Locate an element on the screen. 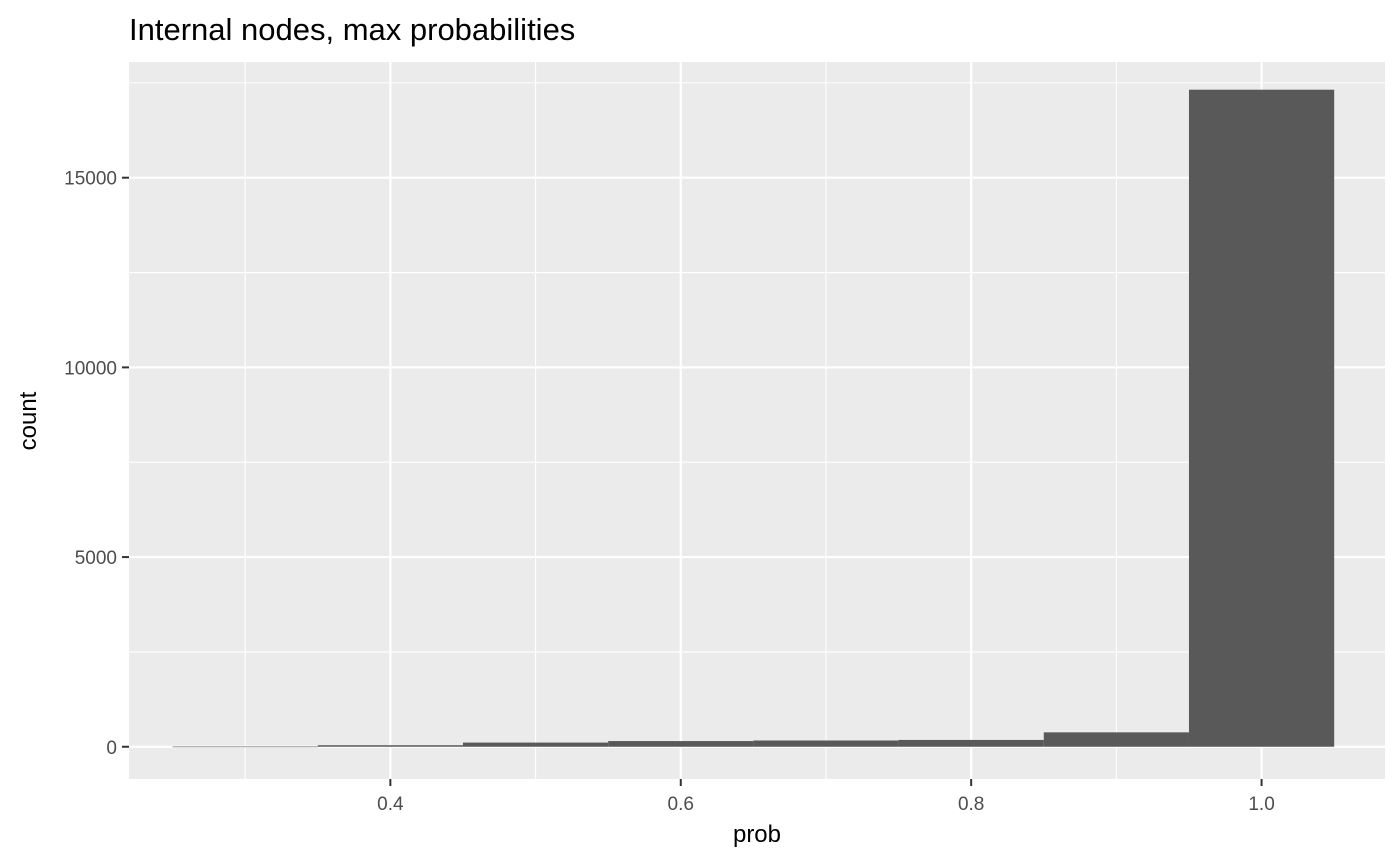  y-tick-label: 10000 is located at coordinates (90, 368).